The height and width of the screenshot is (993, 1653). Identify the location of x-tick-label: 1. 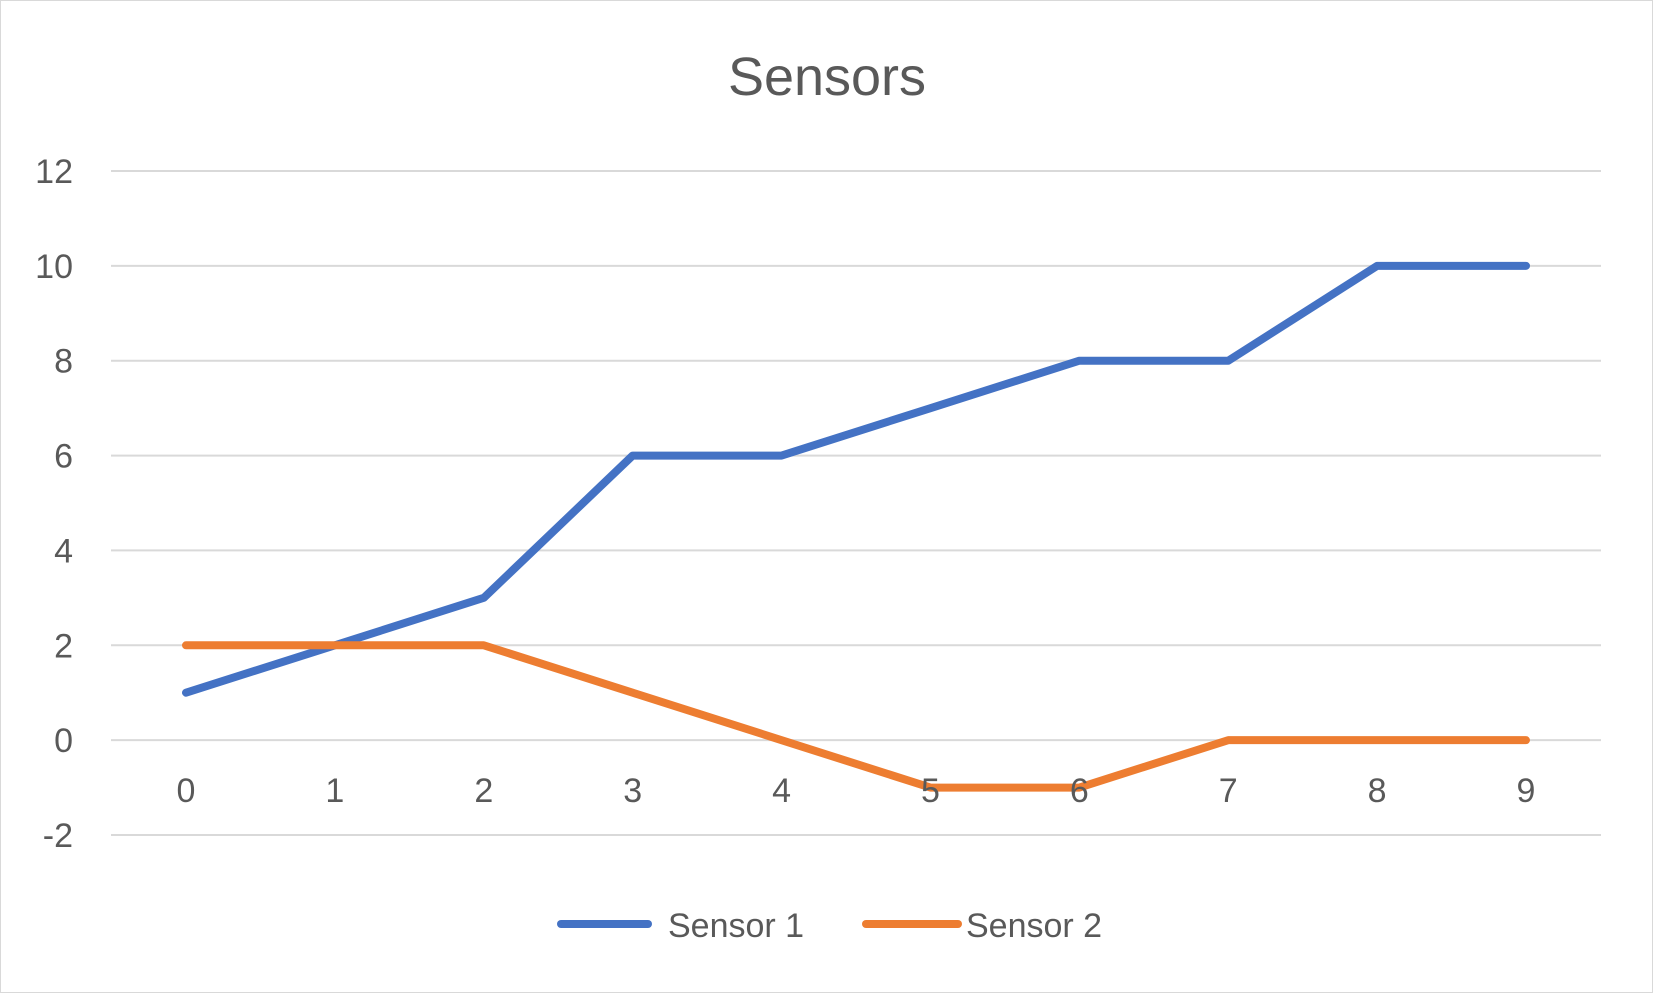
(334, 791).